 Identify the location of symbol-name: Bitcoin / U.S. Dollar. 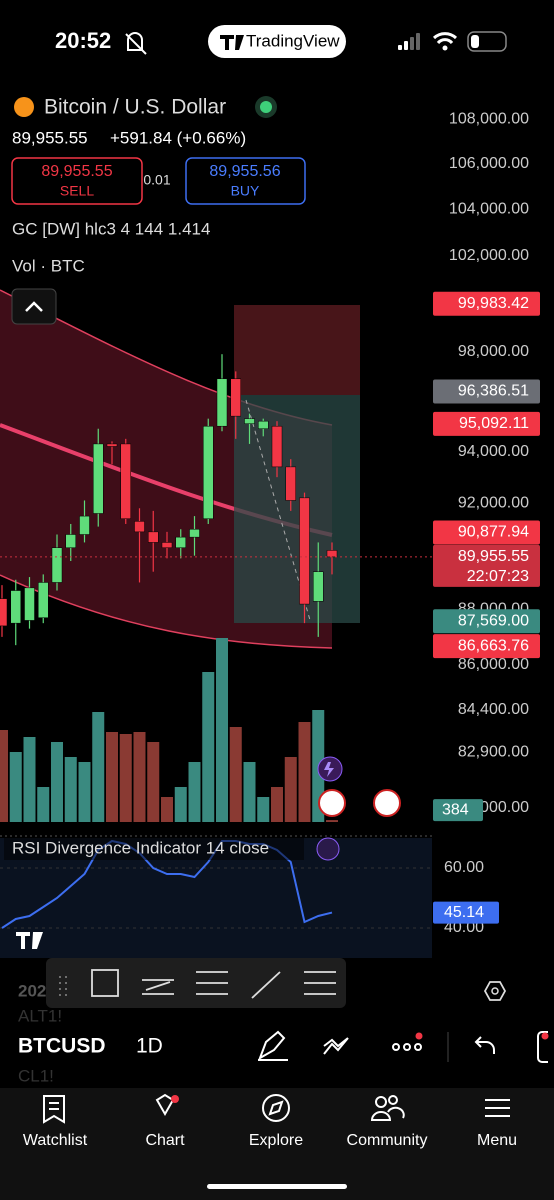
(135, 107).